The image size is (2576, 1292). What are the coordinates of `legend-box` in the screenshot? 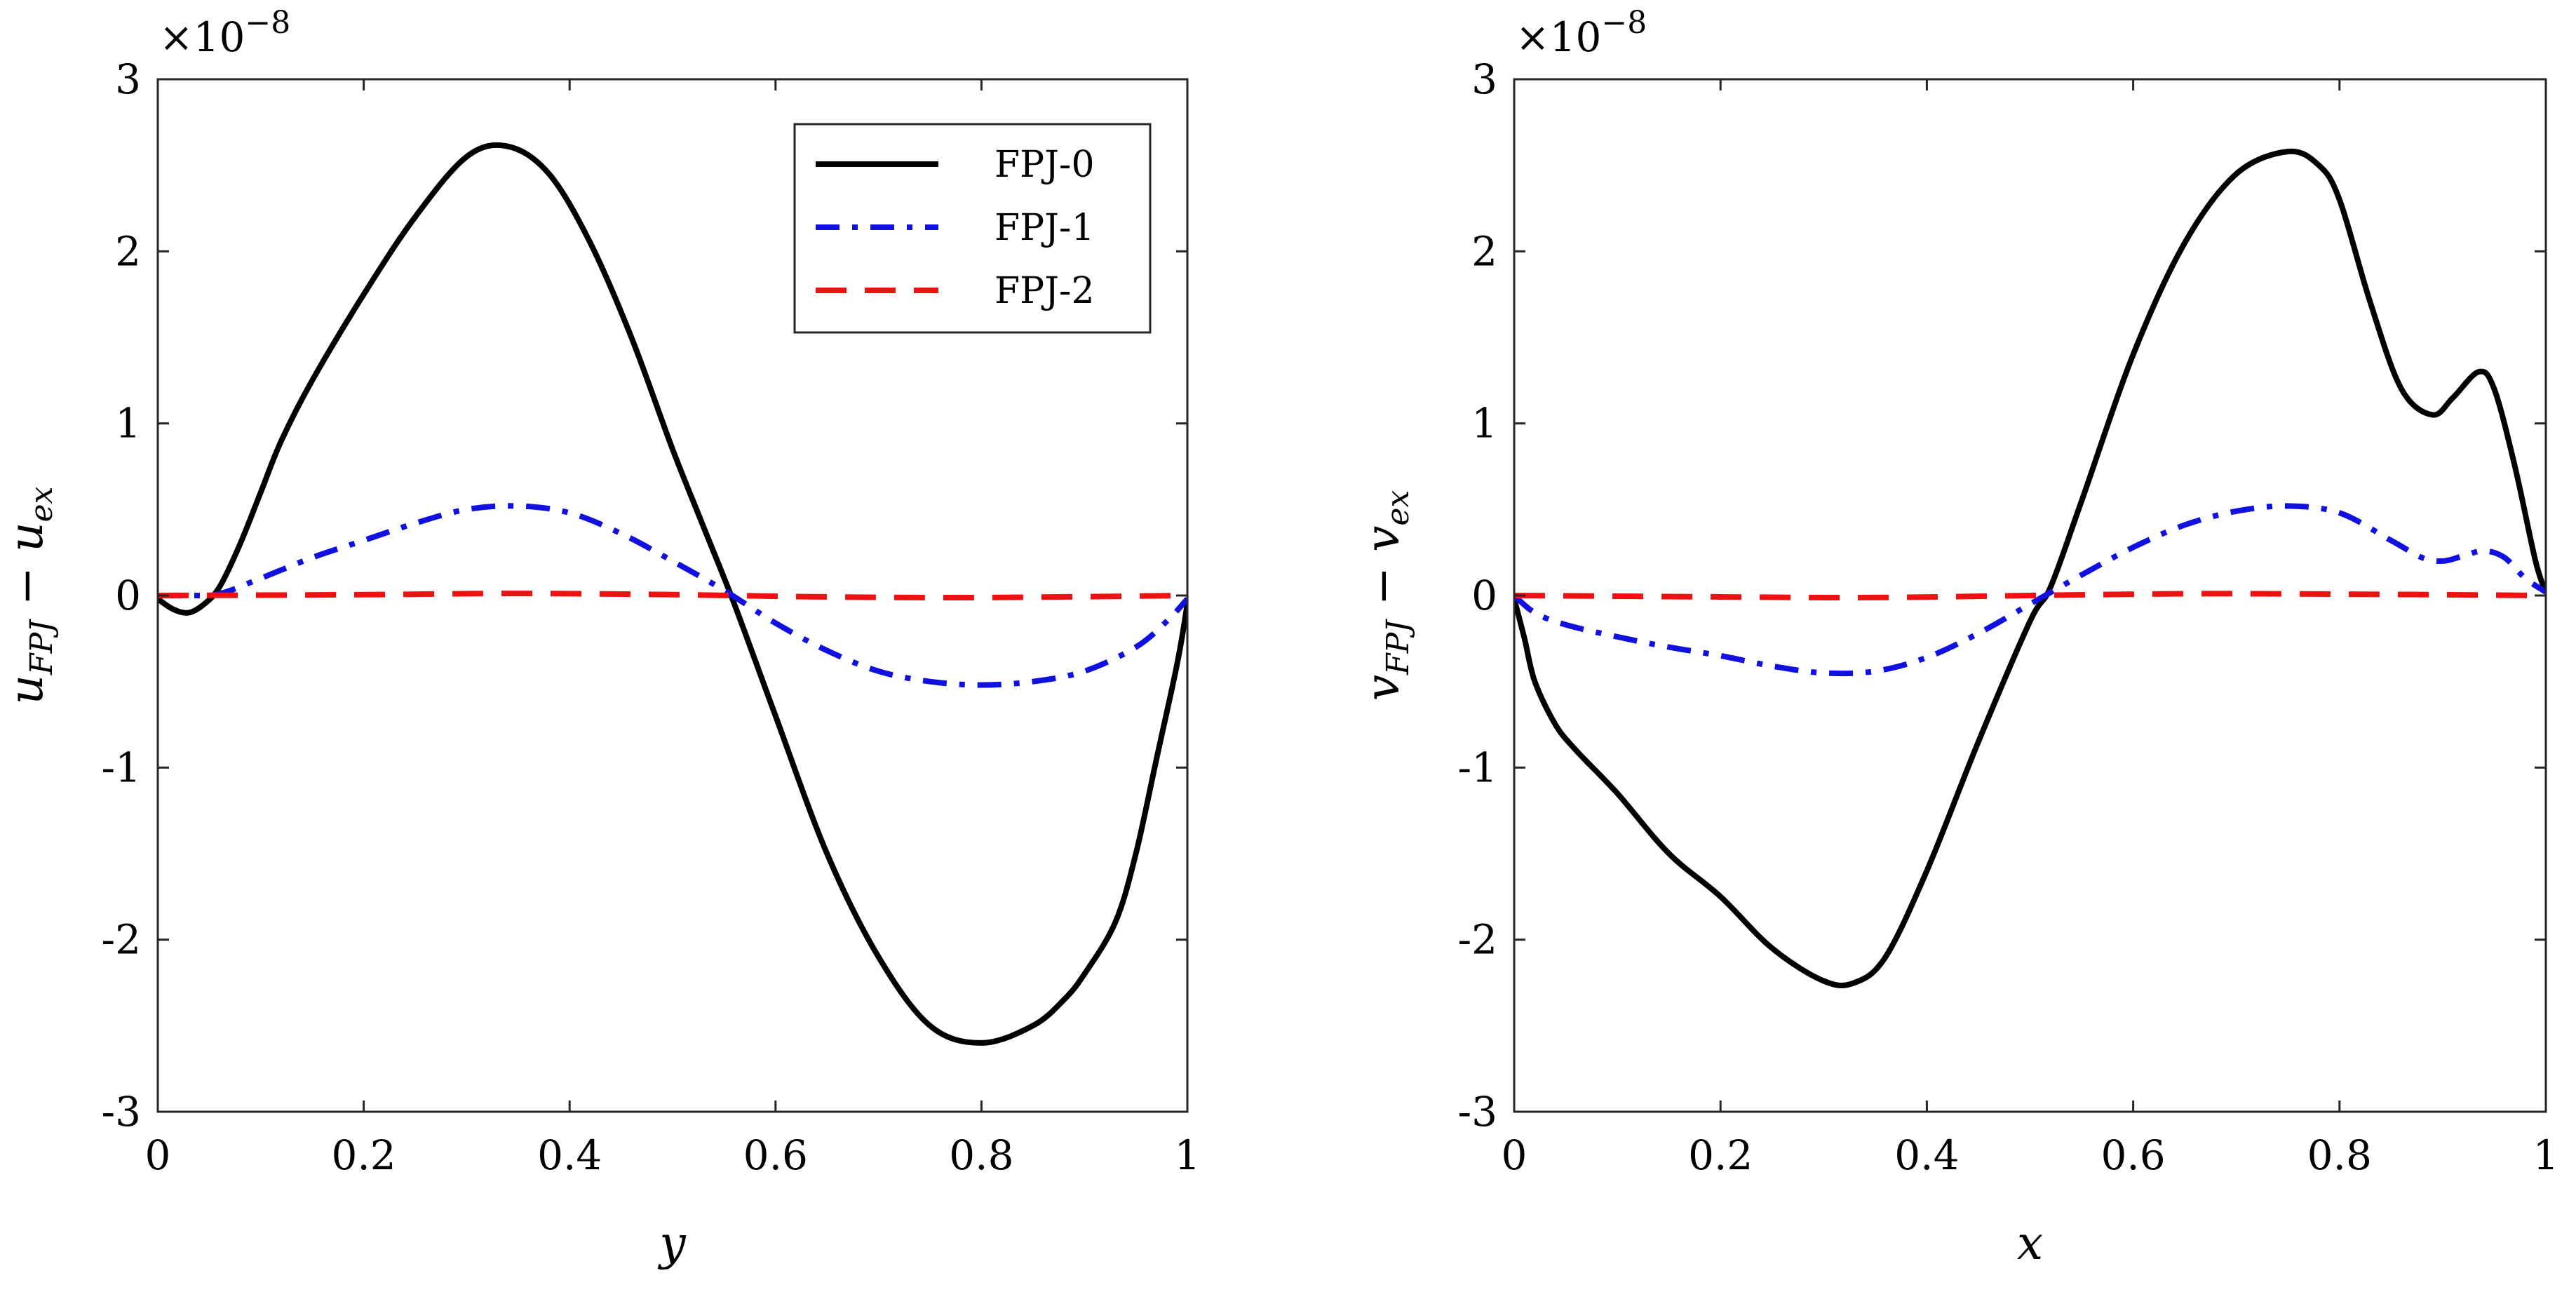 It's located at (972, 228).